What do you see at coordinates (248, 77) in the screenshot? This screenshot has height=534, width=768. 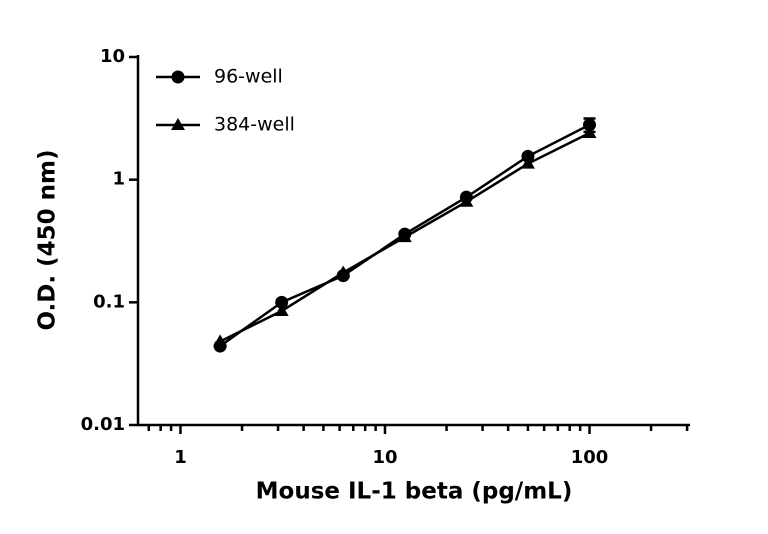 I see `legend-label: 96-well` at bounding box center [248, 77].